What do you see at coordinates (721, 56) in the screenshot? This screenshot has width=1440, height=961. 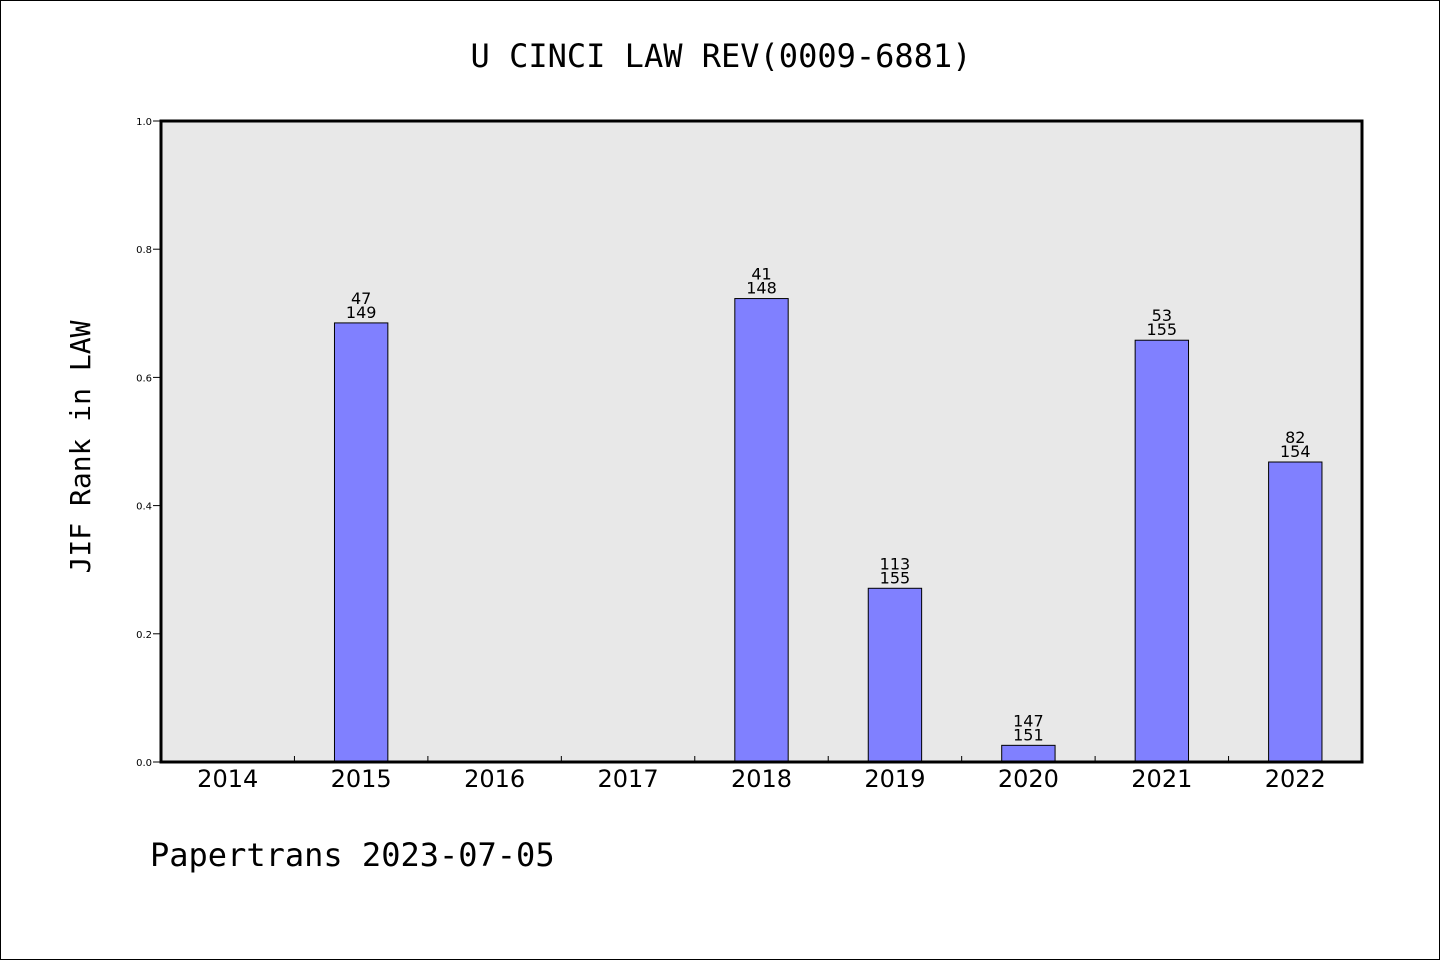 I see `chart-title: U CINCI LAW REV(0009-6881)` at bounding box center [721, 56].